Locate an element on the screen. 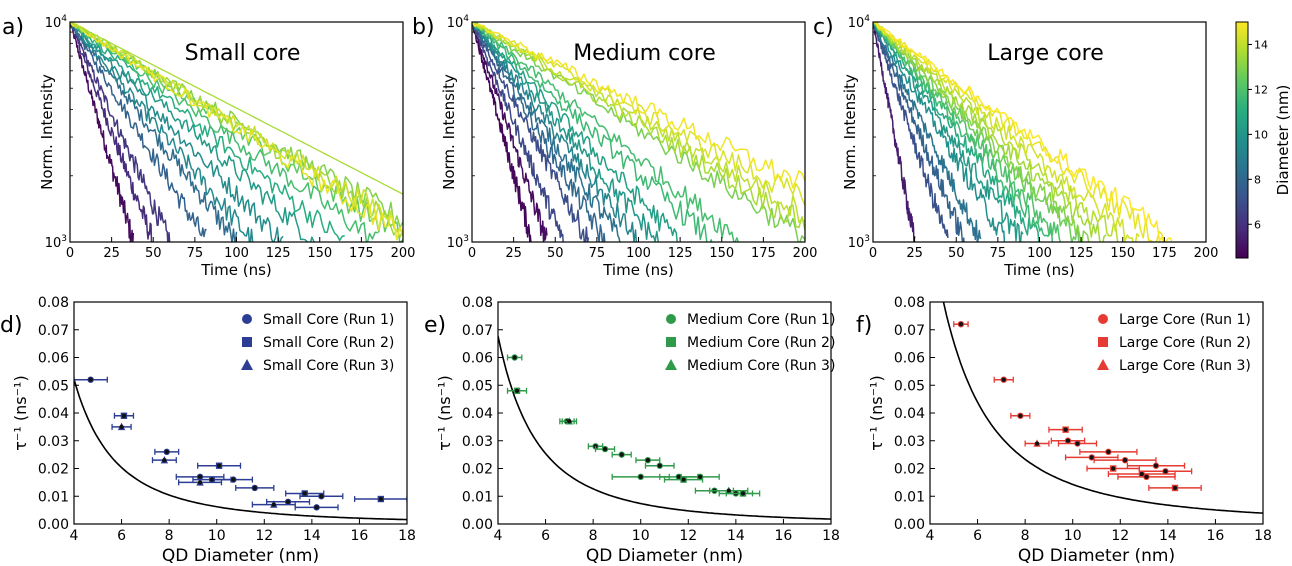  y-tick-label: 0.08 is located at coordinates (53, 303).